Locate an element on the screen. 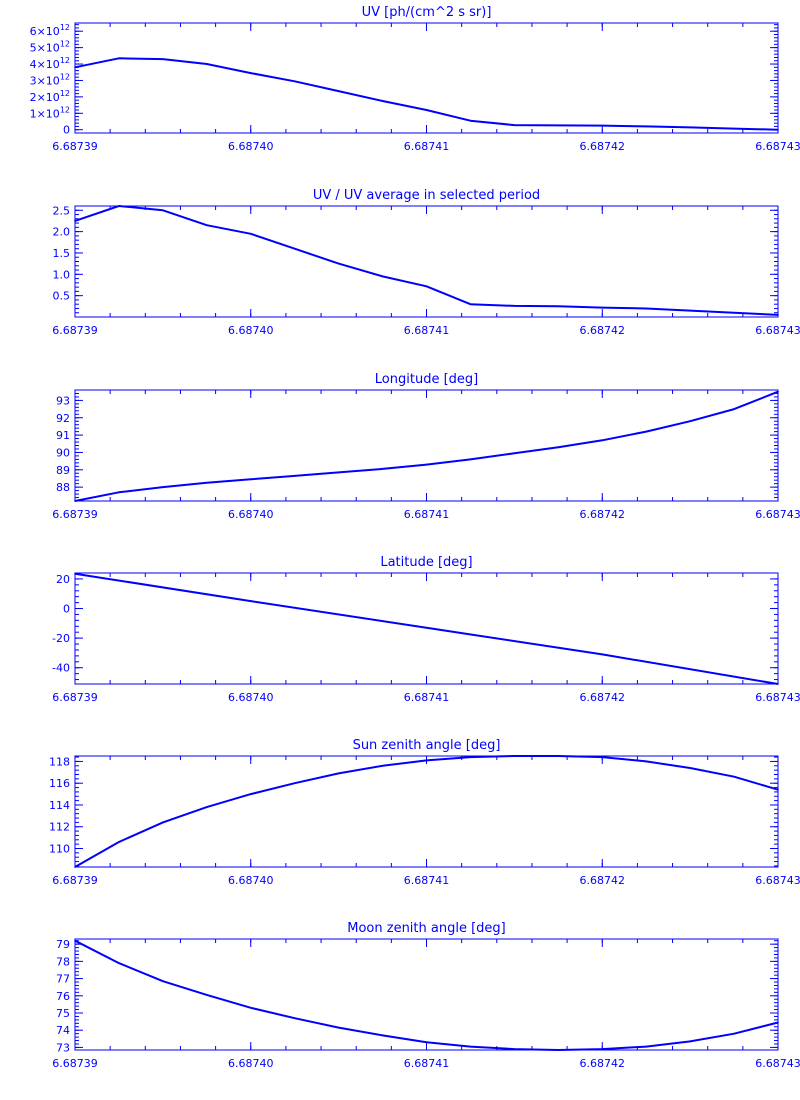  y-tick-label: 75 is located at coordinates (63, 1013).